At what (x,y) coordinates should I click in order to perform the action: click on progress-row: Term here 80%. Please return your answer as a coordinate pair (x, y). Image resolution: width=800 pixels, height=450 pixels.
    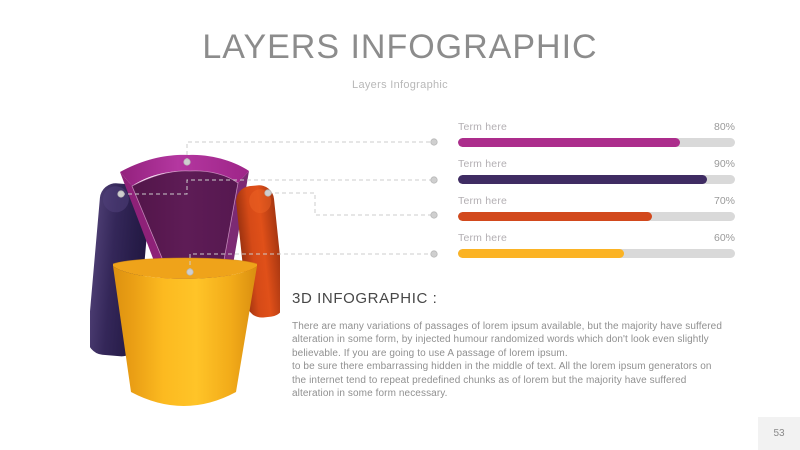
    Looking at the image, I should click on (596, 134).